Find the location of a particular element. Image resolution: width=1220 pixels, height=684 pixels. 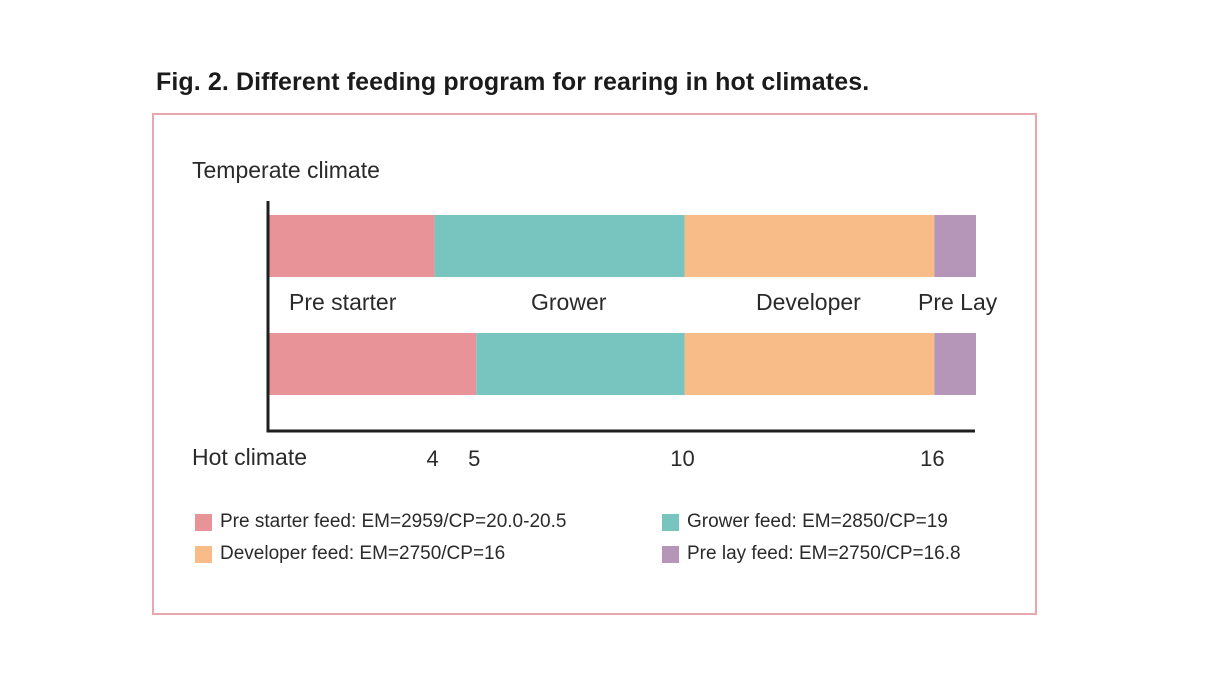

row-label-hot: Hot climate is located at coordinates (249, 457).